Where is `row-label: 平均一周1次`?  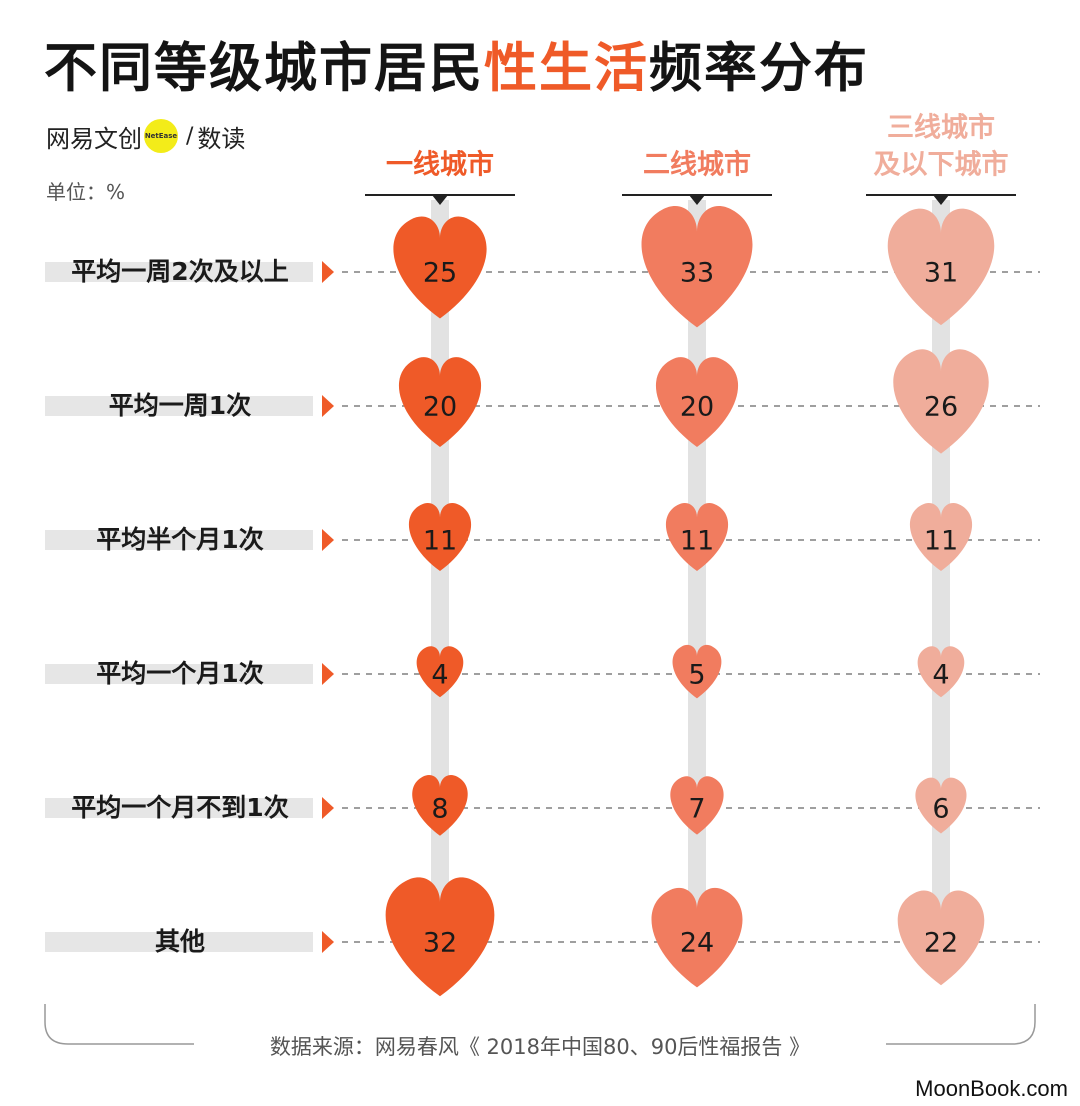
row-label: 平均一周1次 is located at coordinates (180, 405).